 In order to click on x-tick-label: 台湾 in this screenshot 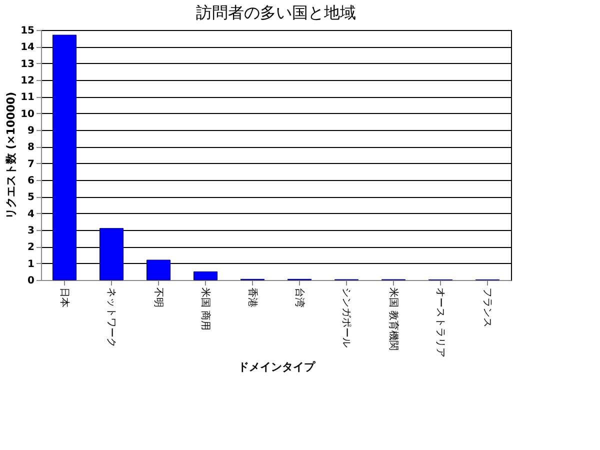, I will do `click(300, 298)`.